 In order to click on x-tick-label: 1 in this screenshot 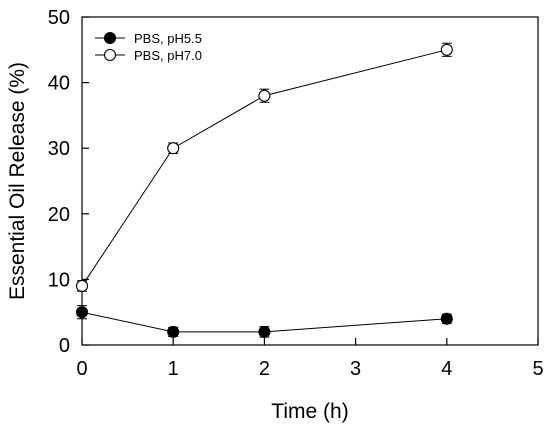, I will do `click(173, 369)`.